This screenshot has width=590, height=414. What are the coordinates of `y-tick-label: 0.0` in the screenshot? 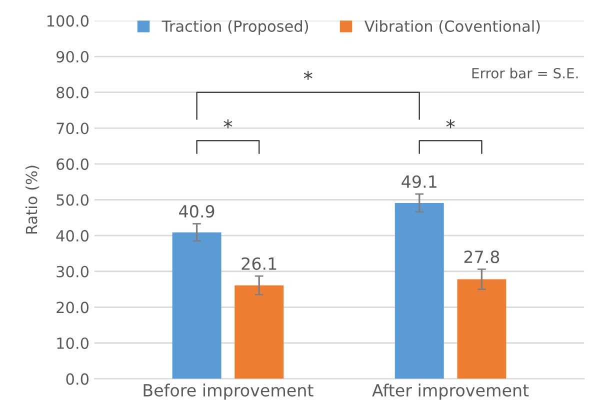 It's located at (77, 379).